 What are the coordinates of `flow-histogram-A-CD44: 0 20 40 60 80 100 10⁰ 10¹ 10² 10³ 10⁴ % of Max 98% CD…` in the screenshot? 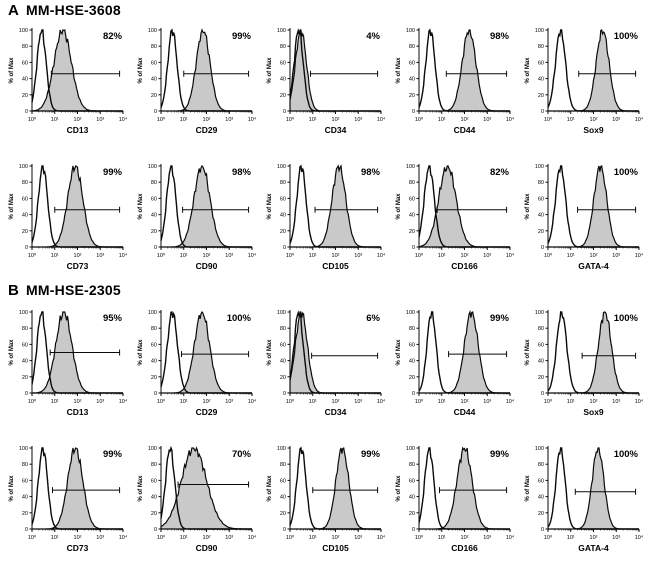 It's located at (455, 81).